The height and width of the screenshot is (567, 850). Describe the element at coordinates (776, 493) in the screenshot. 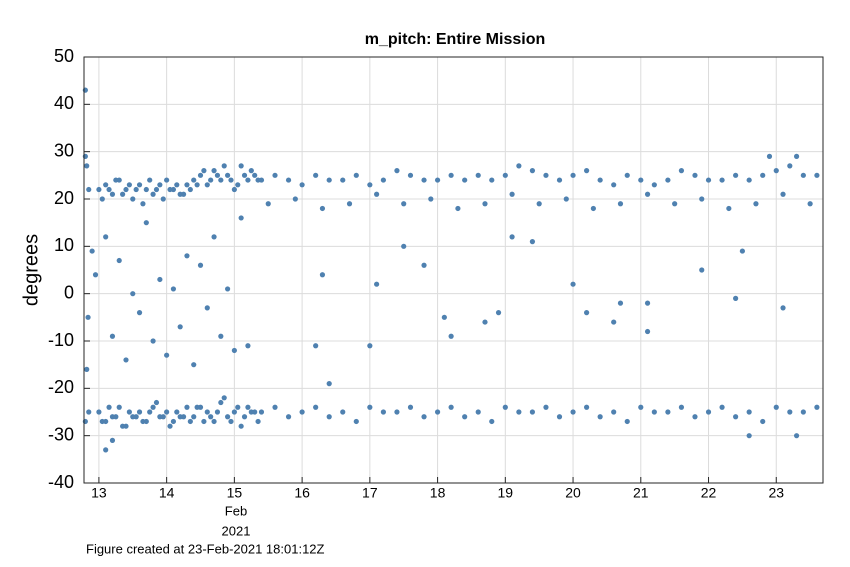

I see `x-tick-label: 23` at that location.